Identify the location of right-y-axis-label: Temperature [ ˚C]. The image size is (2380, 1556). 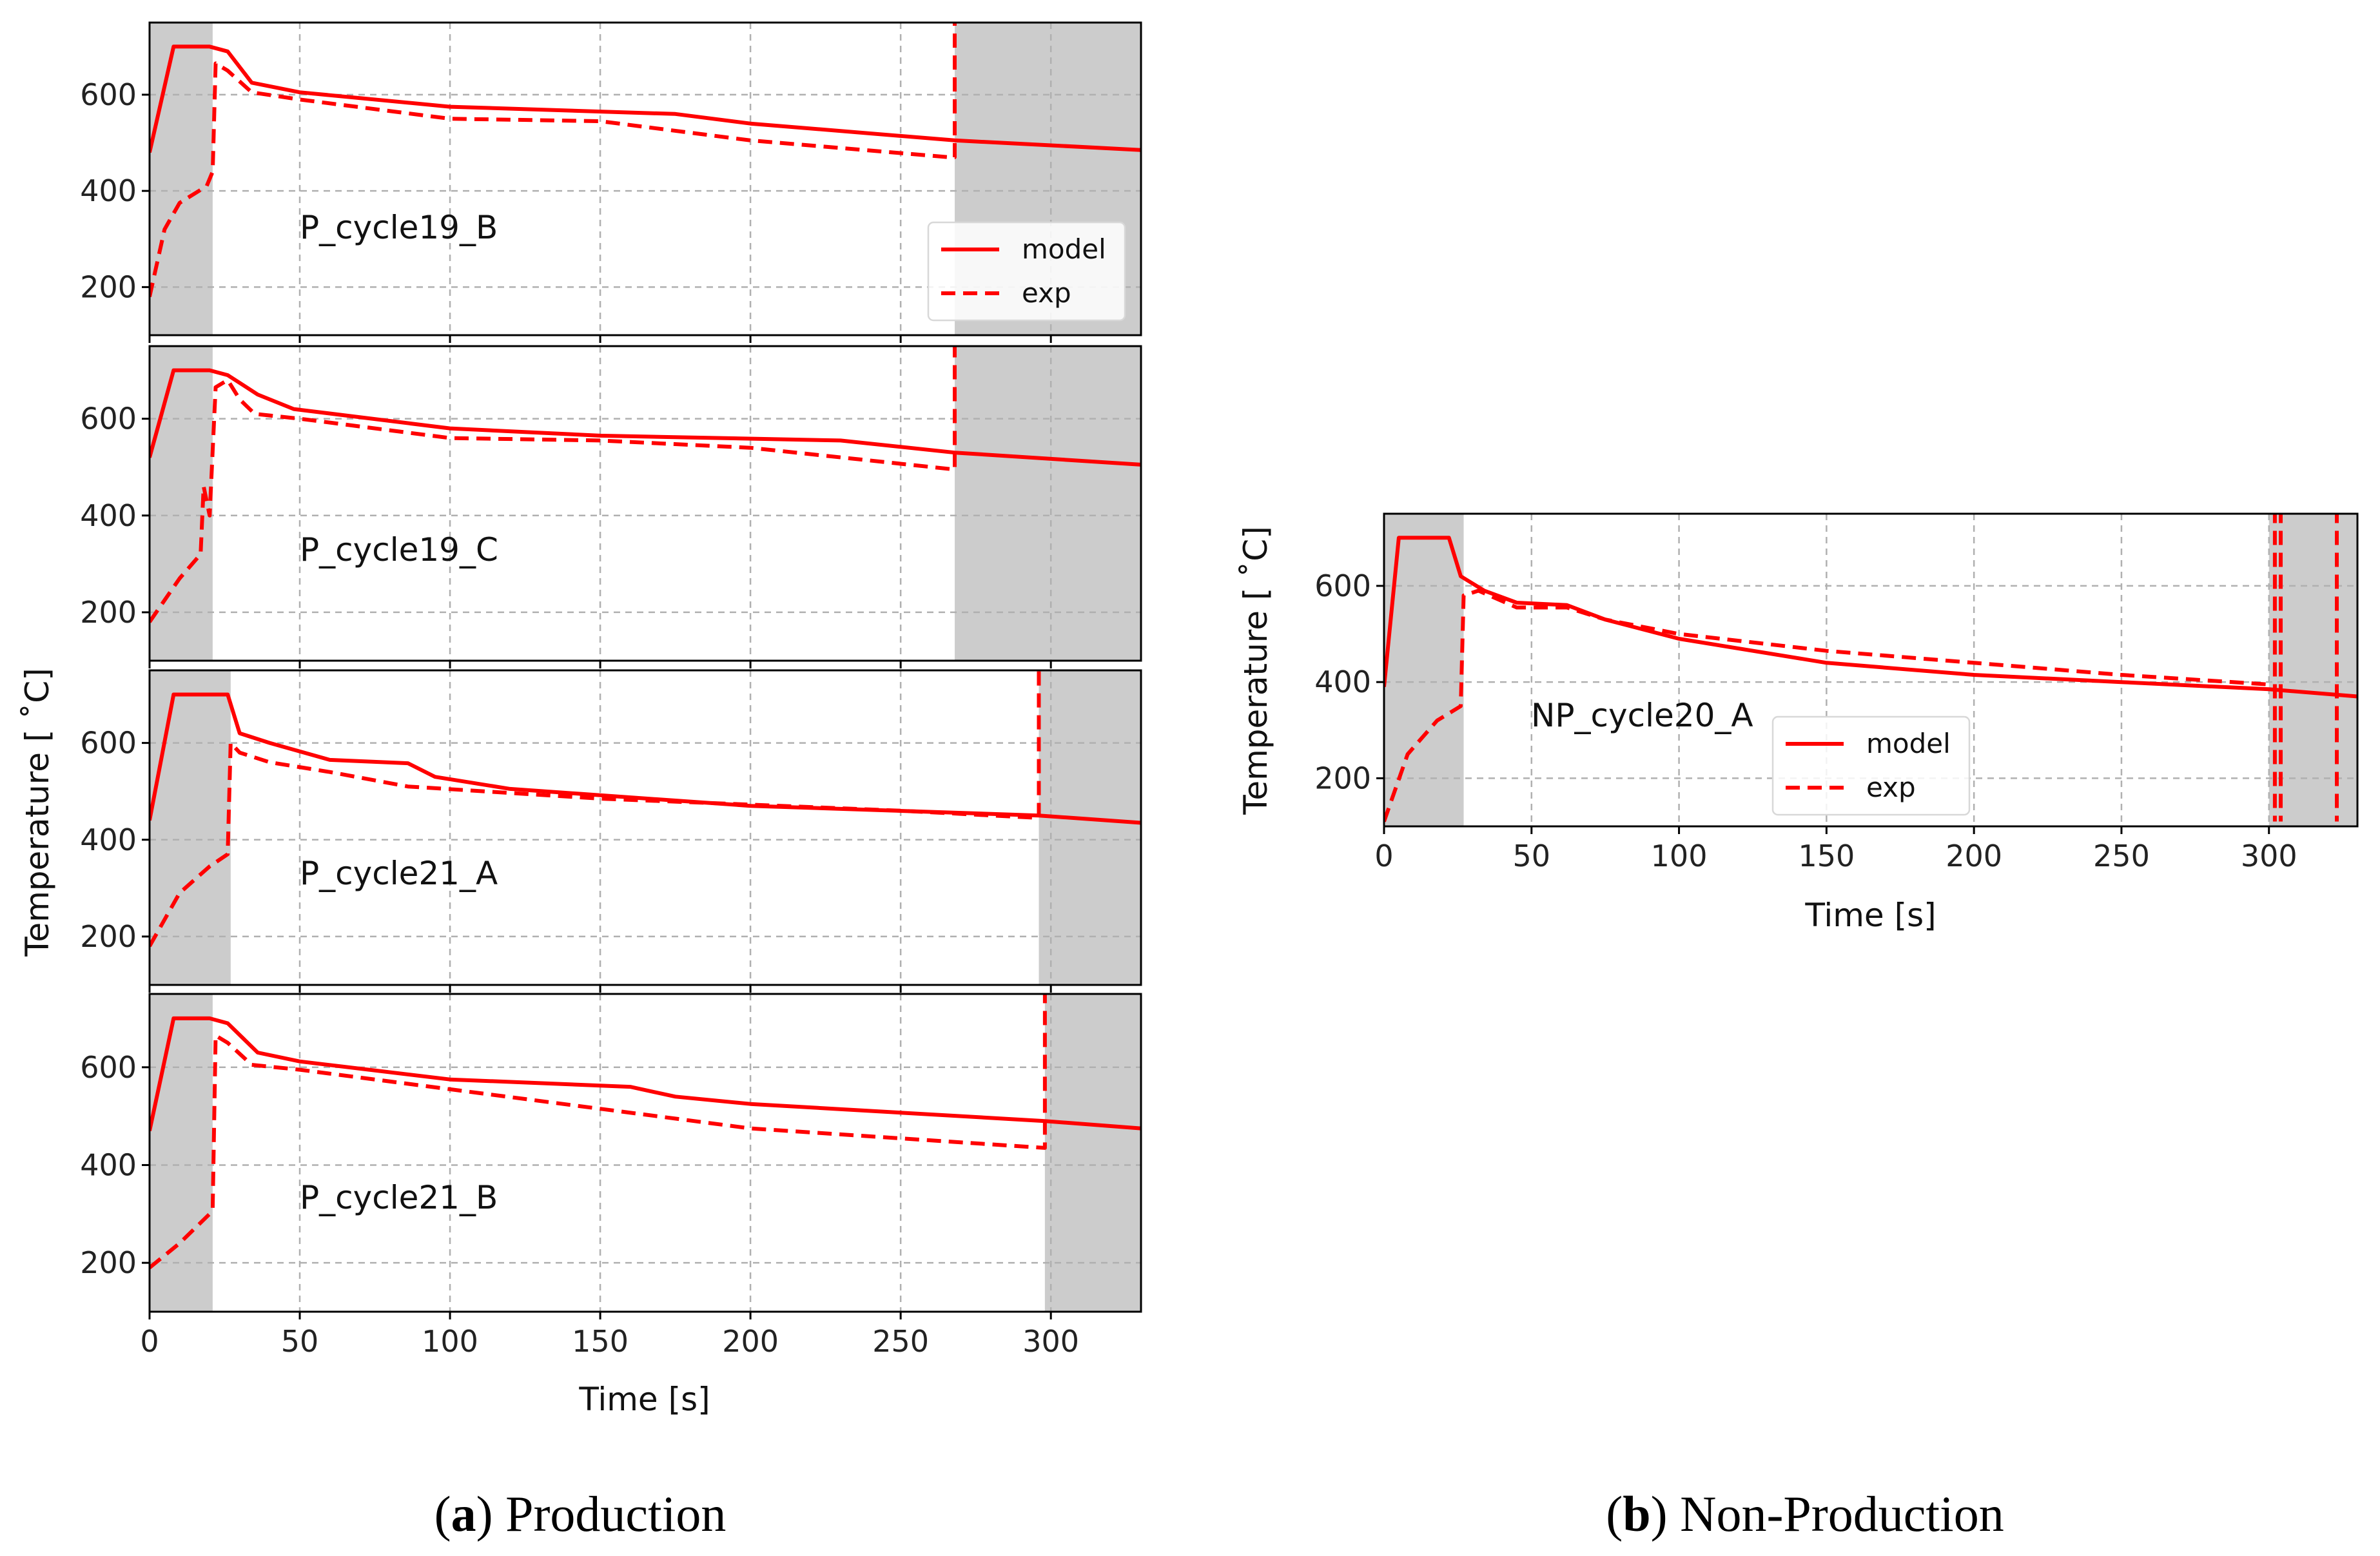
(1255, 670).